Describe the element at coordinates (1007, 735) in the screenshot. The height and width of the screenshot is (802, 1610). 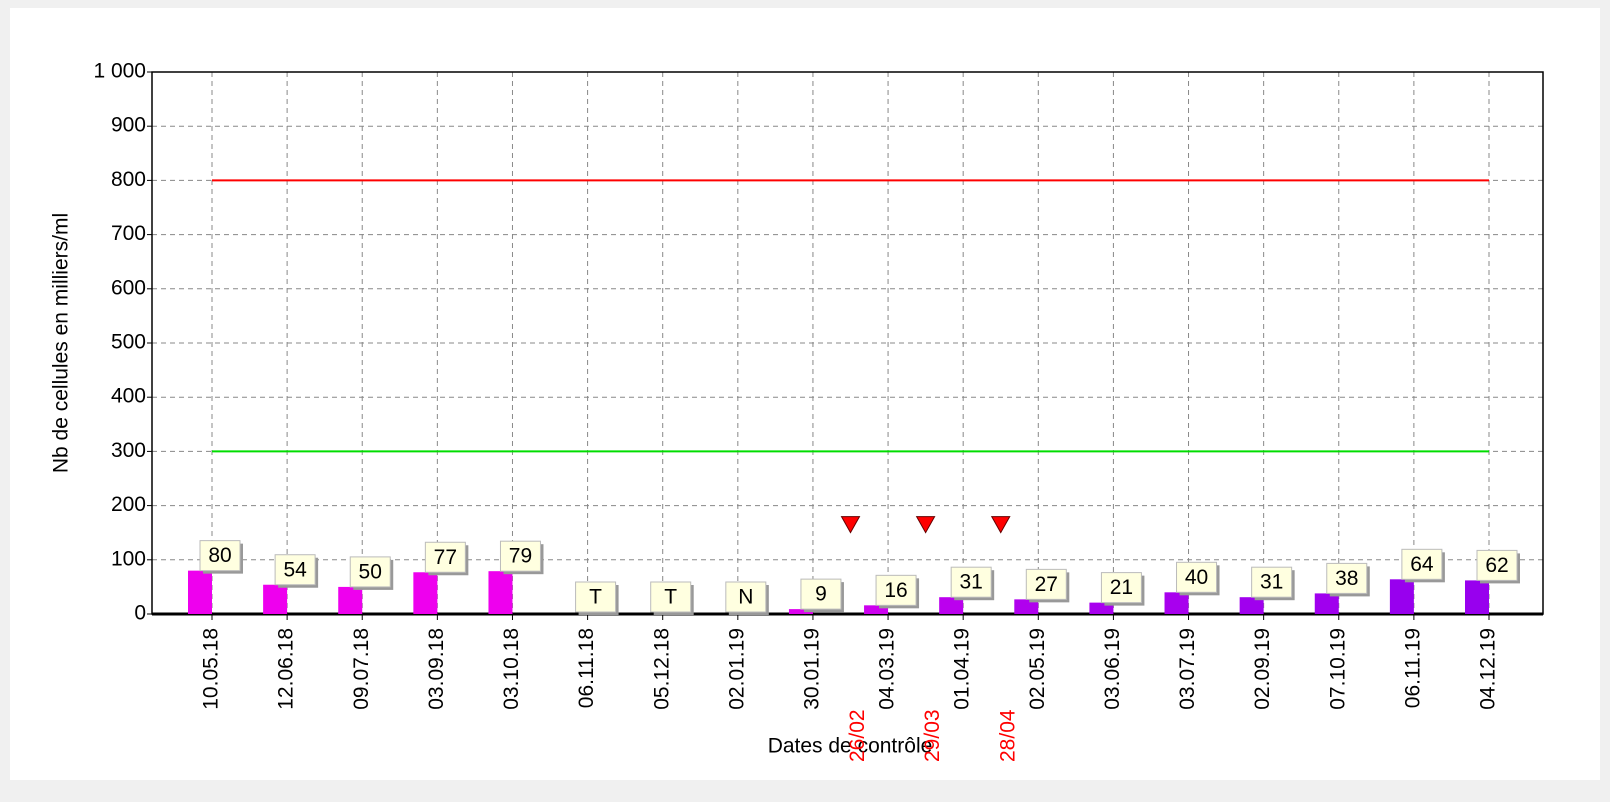
I see `event-label: 28/04` at that location.